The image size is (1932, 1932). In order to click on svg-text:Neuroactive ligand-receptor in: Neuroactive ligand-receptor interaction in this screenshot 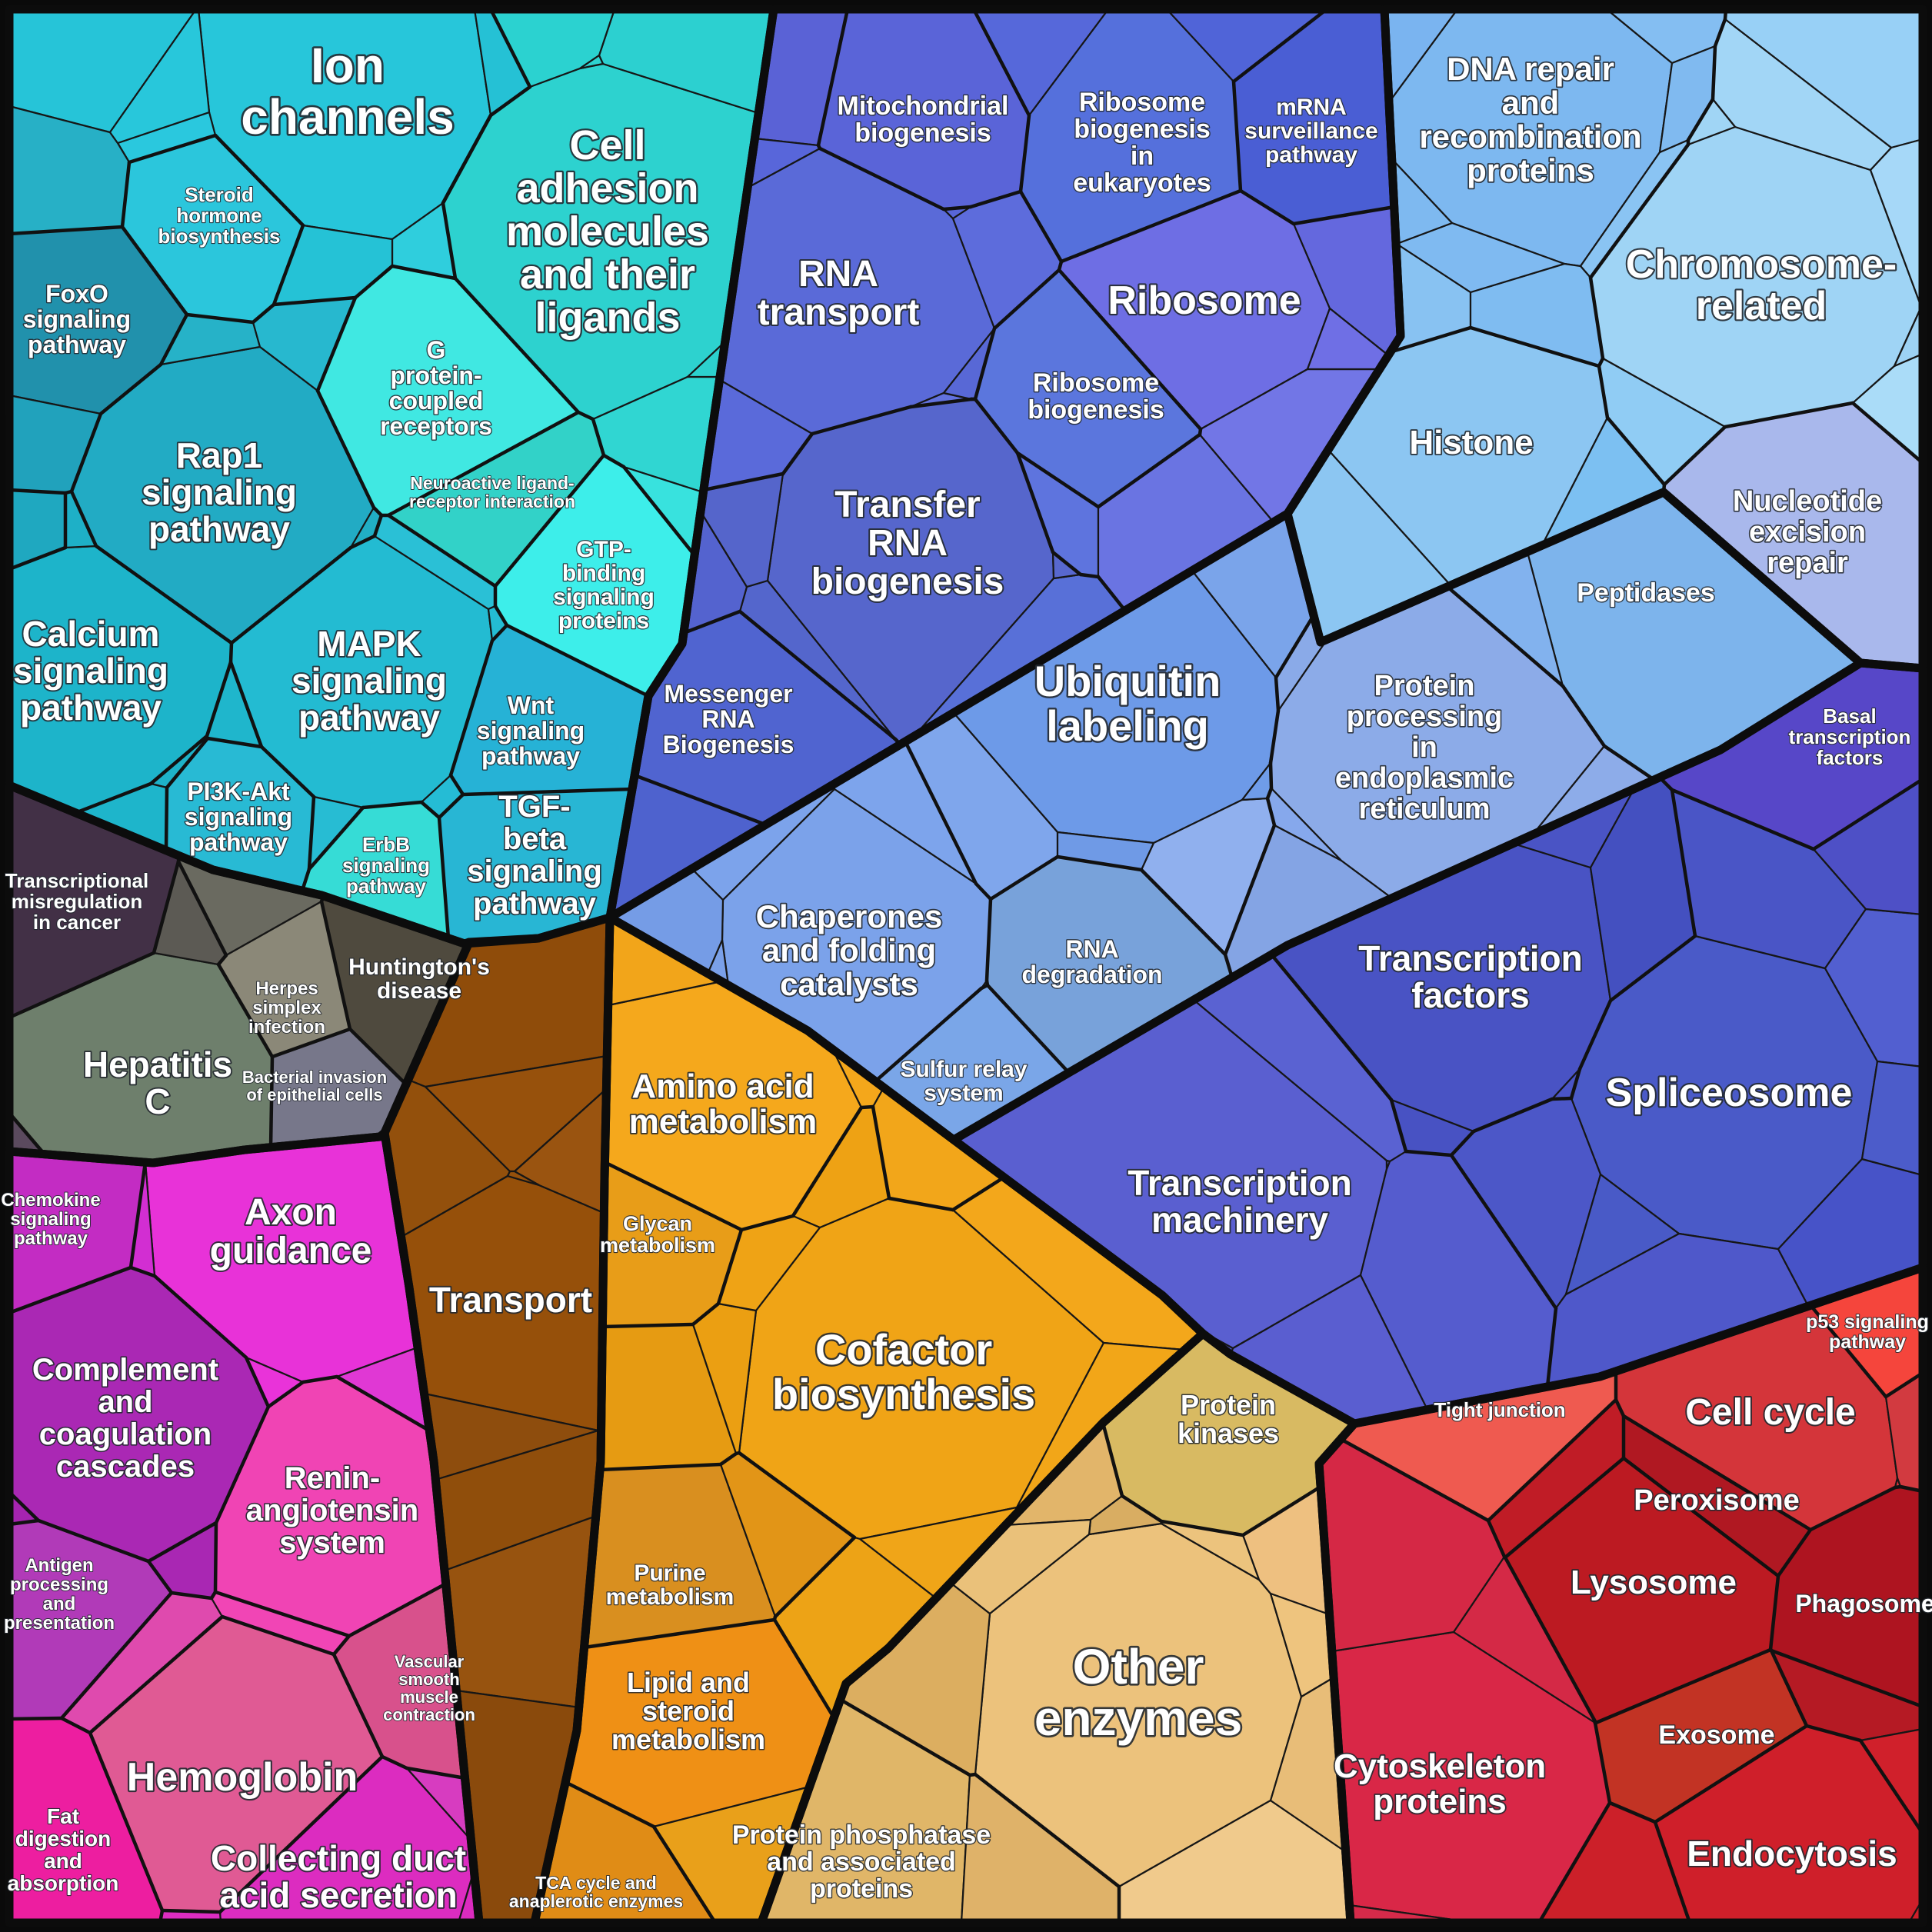, I will do `click(492, 492)`.